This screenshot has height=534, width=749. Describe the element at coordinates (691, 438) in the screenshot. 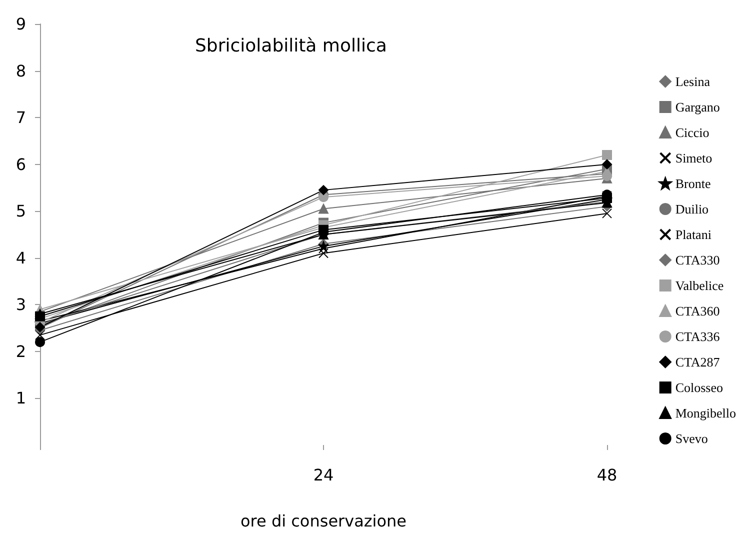

I see `legend-label: Svevo` at that location.